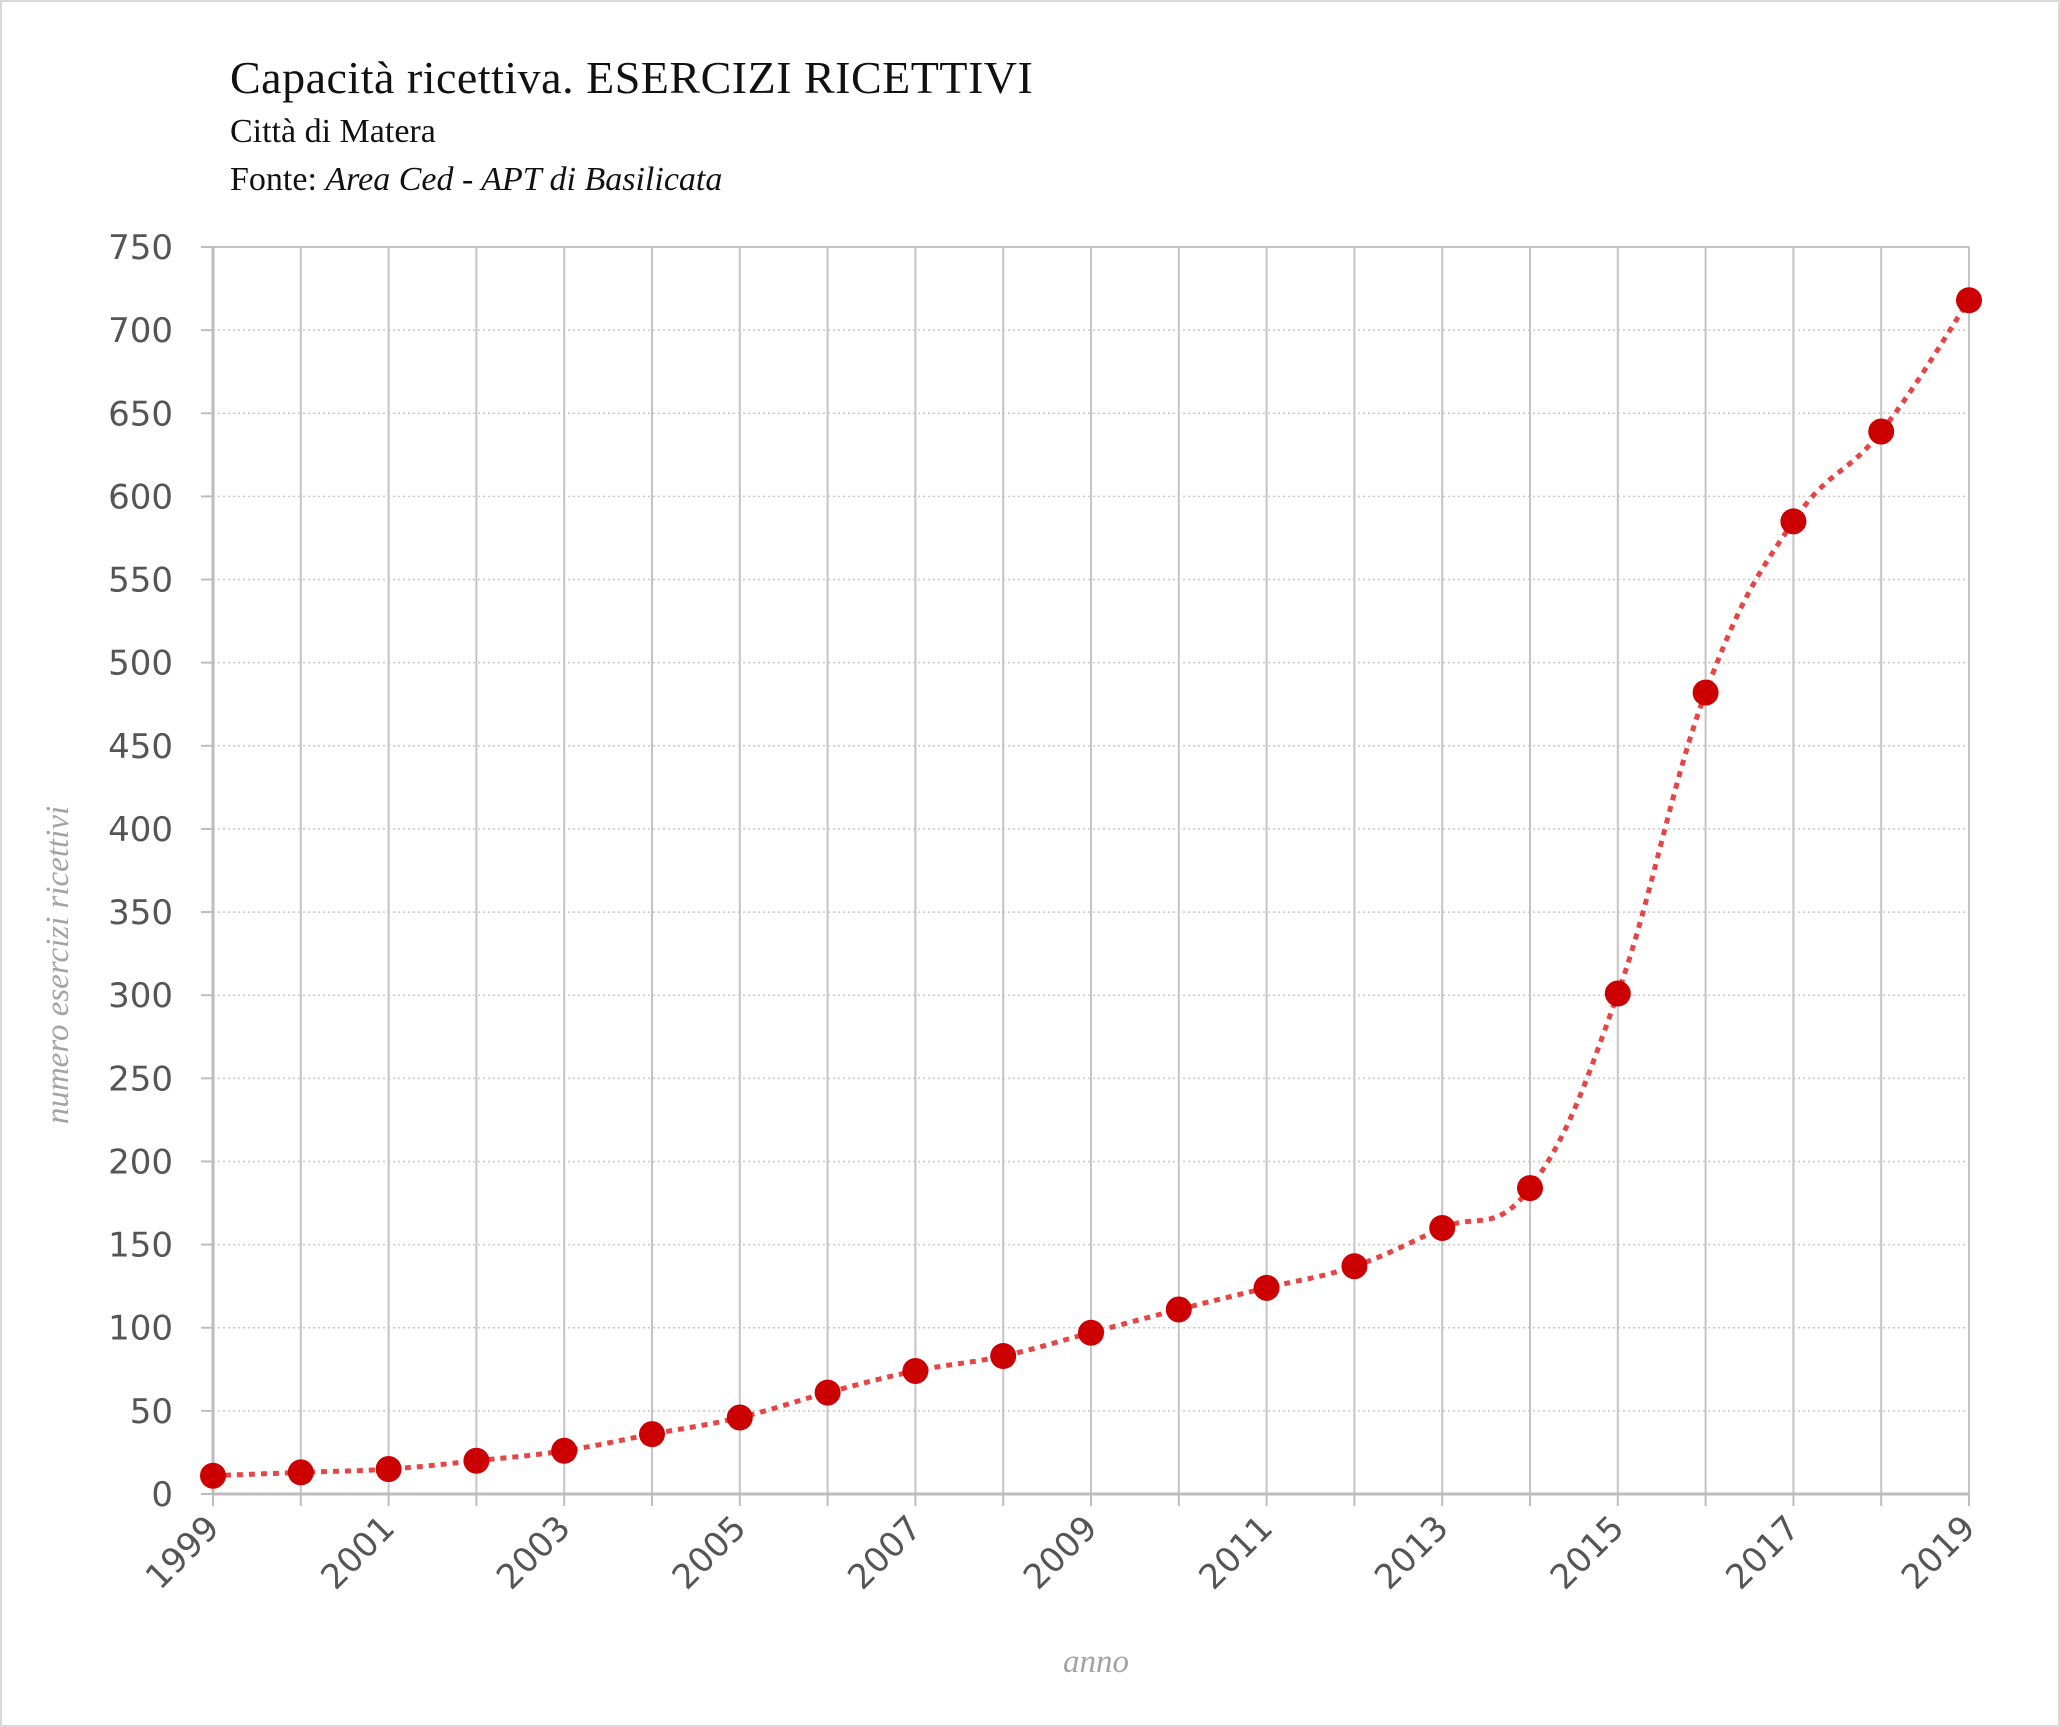  Describe the element at coordinates (151, 1412) in the screenshot. I see `y-tick-label: 50` at that location.